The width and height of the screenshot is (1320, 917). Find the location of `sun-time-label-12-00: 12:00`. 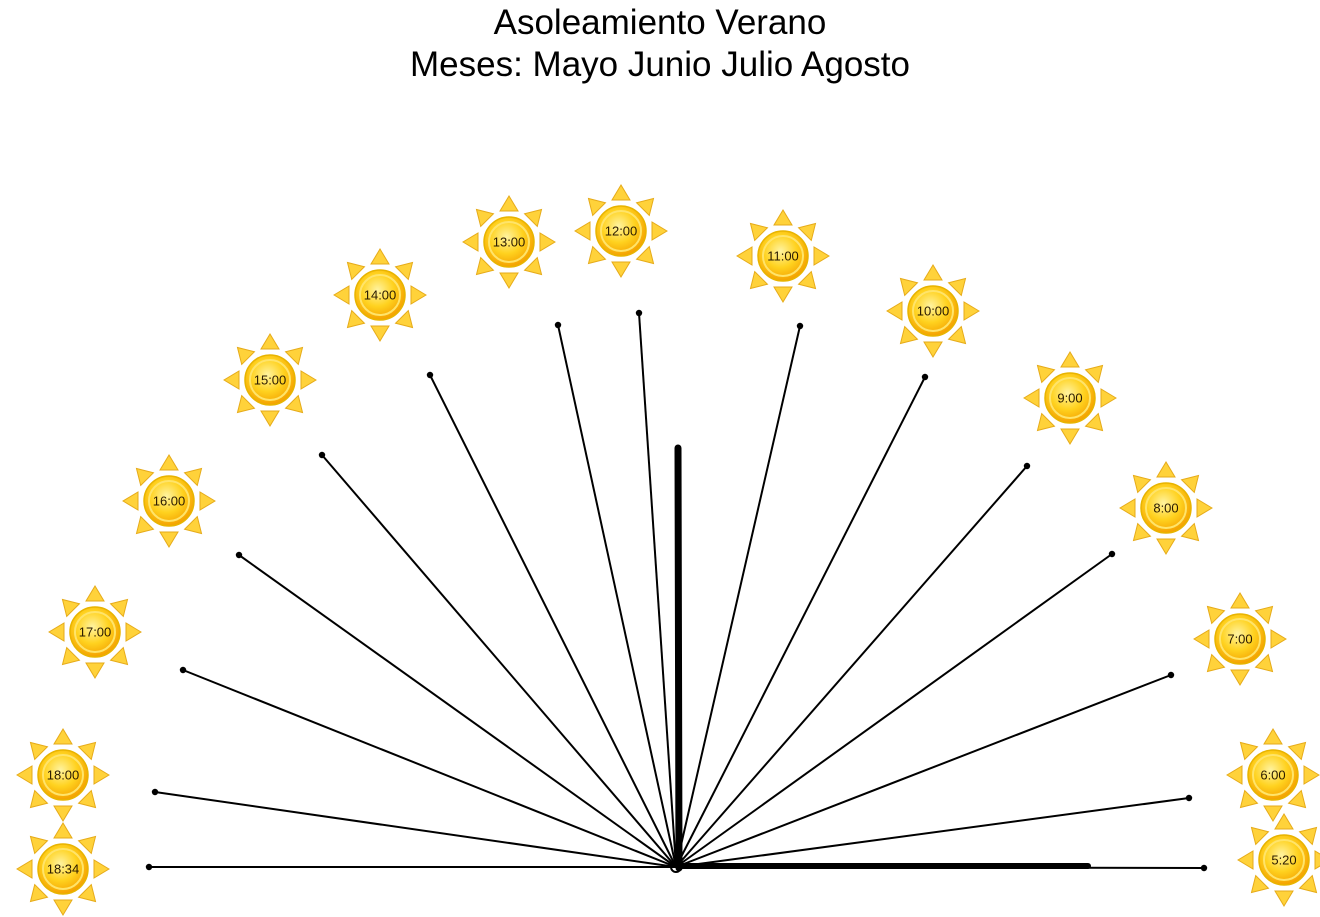

sun-time-label-12-00: 12:00 is located at coordinates (621, 230).